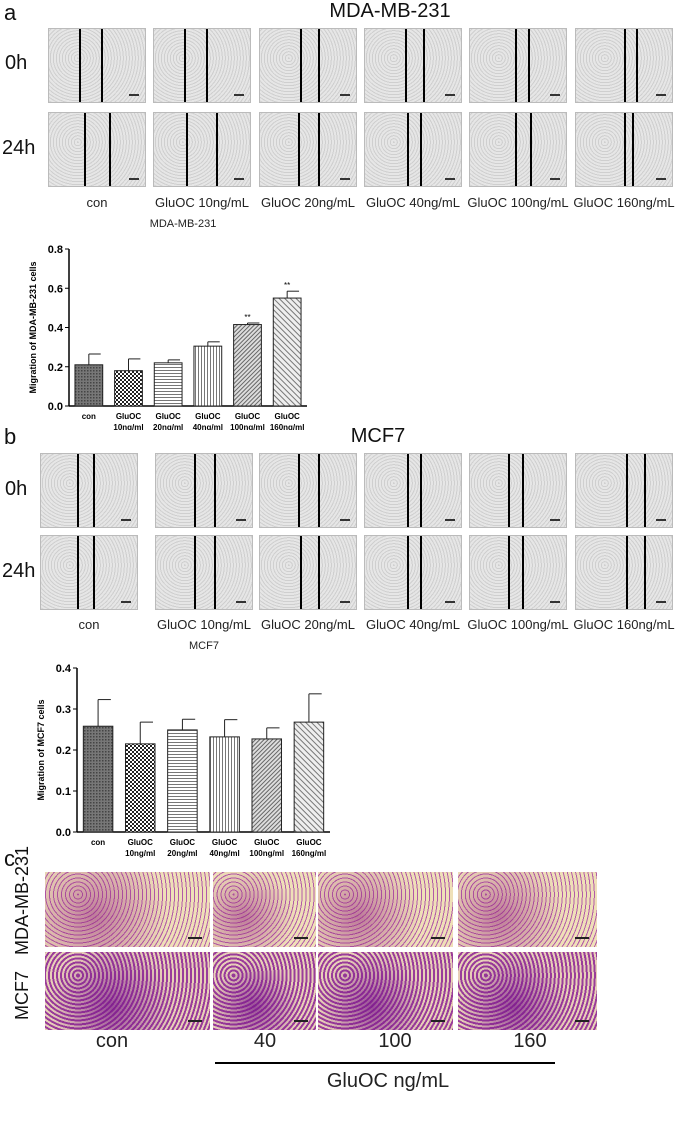  What do you see at coordinates (247, 317) in the screenshot?
I see `significance-mark: **` at bounding box center [247, 317].